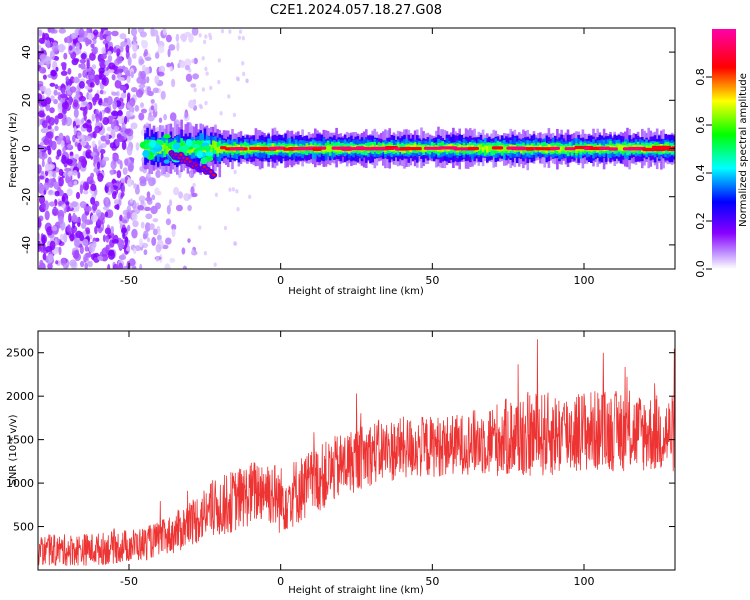  What do you see at coordinates (129, 280) in the screenshot?
I see `x-tick-label: -50` at bounding box center [129, 280].